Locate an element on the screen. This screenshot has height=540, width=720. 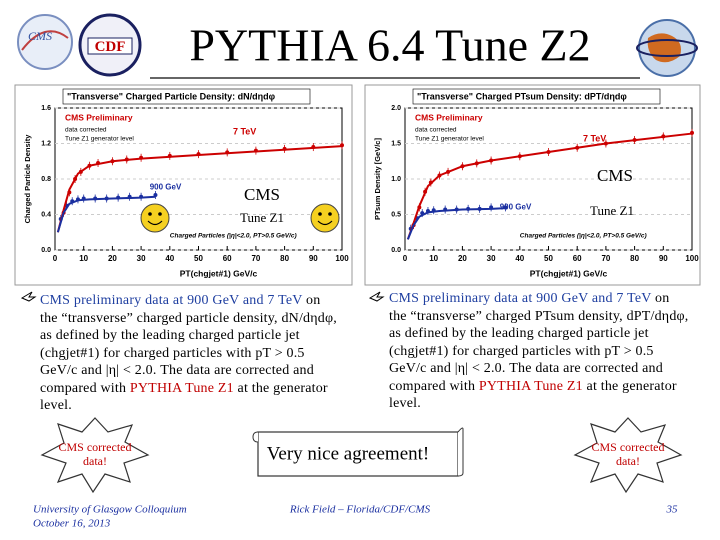
footer-venue: University of Glasgow Colloquium is located at coordinates (110, 510).